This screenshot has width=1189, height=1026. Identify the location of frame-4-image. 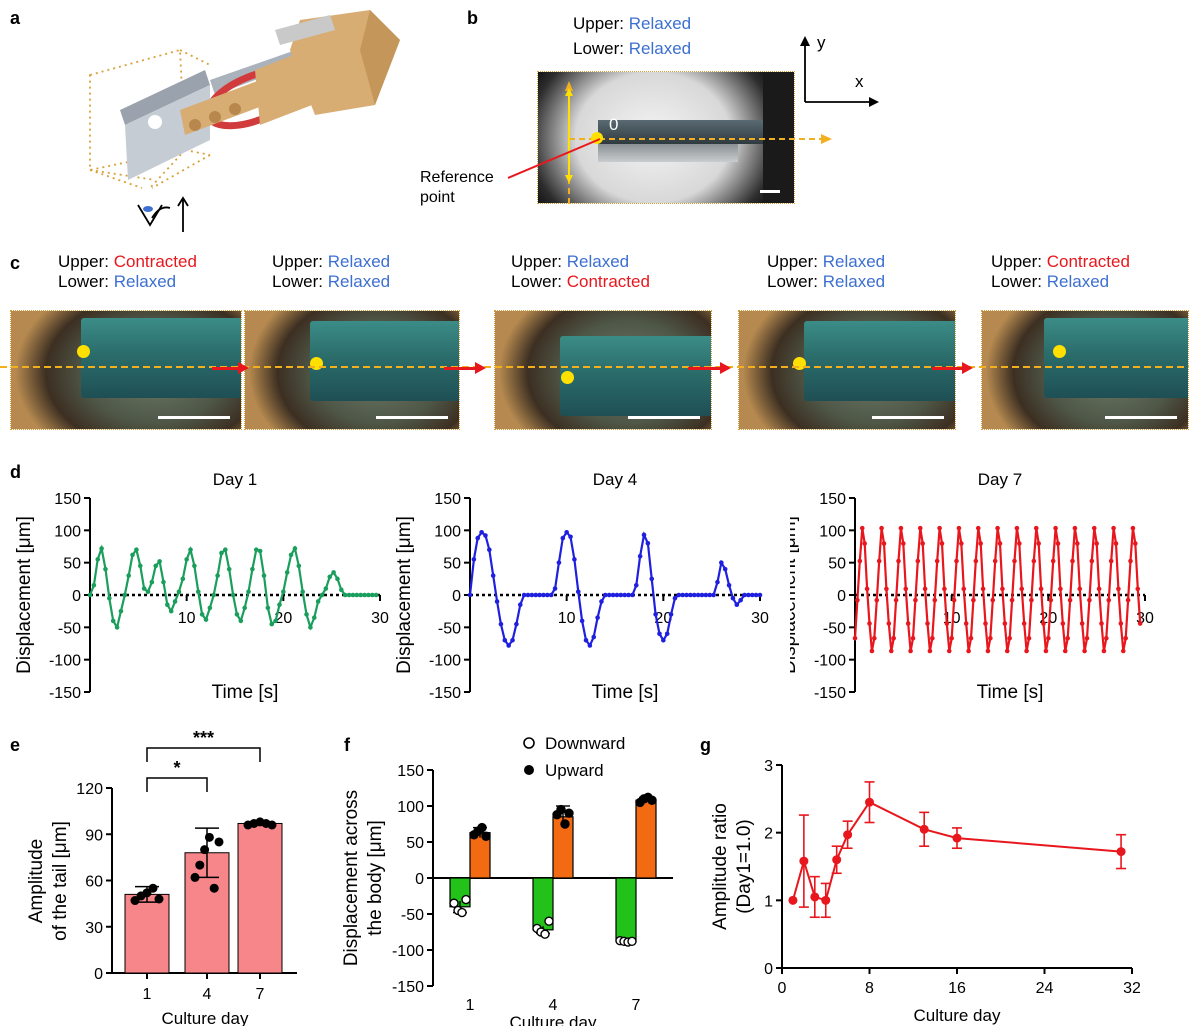
(847, 370).